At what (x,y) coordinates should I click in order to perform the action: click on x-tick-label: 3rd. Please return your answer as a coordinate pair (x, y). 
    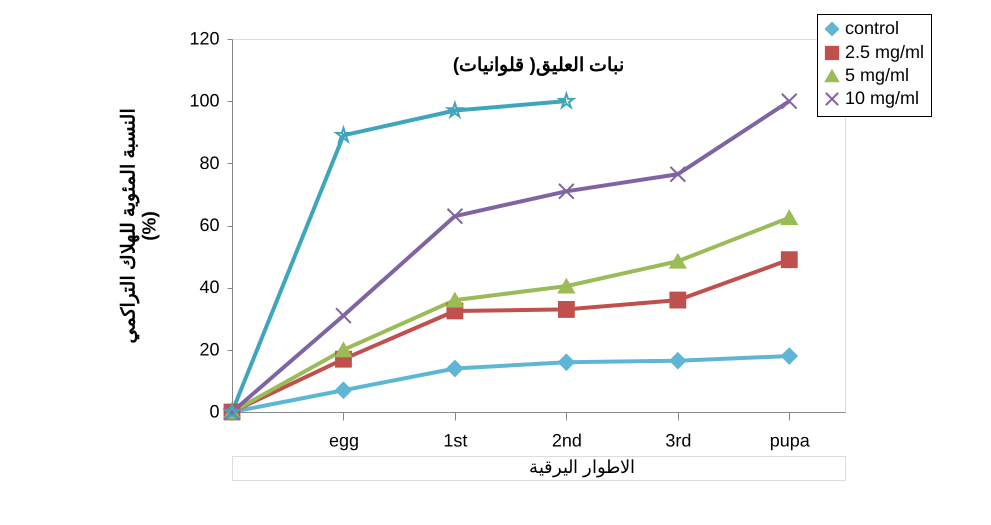
    Looking at the image, I should click on (678, 440).